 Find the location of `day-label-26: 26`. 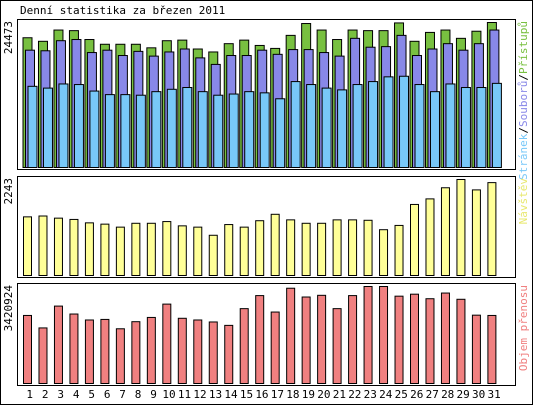

day-label-26: 26 is located at coordinates (416, 394).